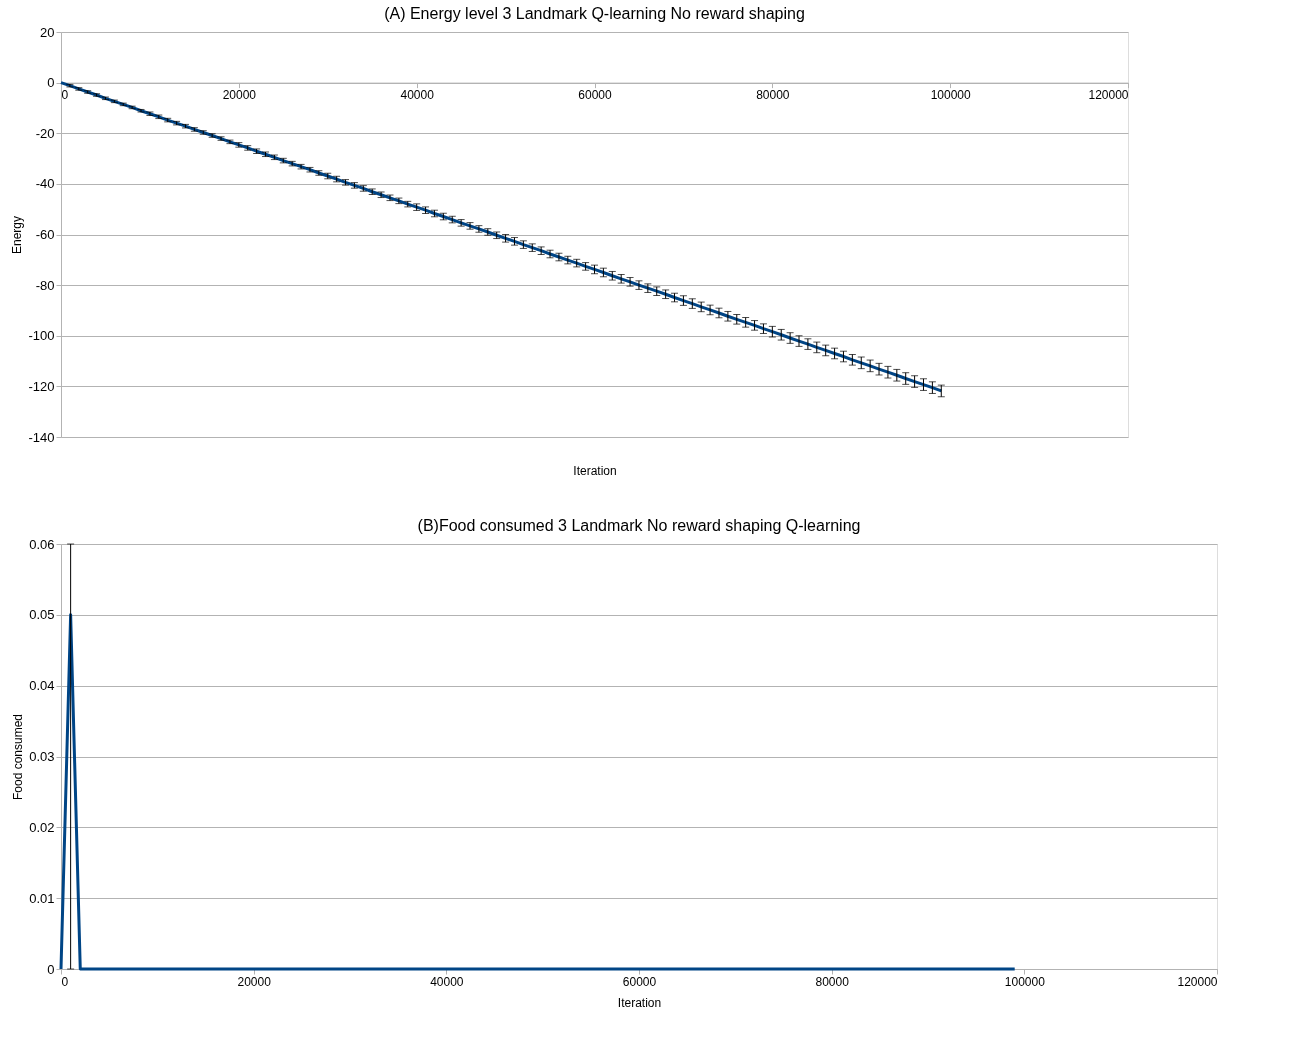 This screenshot has width=1290, height=1064. What do you see at coordinates (42, 615) in the screenshot?
I see `y-tick-label: 0.05` at bounding box center [42, 615].